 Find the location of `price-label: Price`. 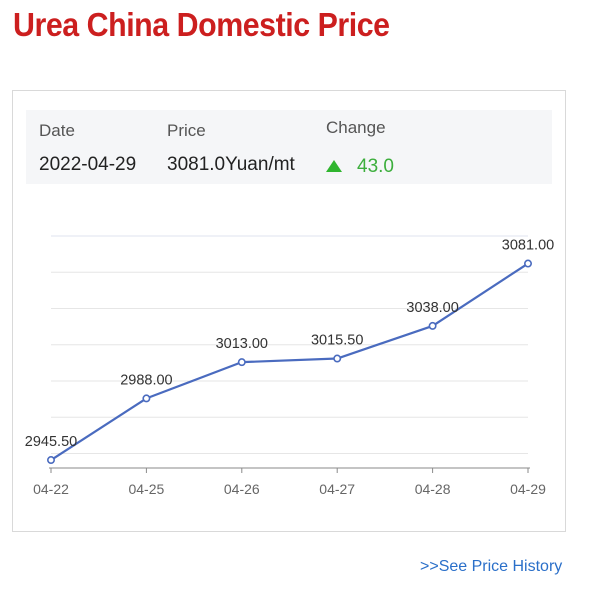

price-label: Price is located at coordinates (186, 130).